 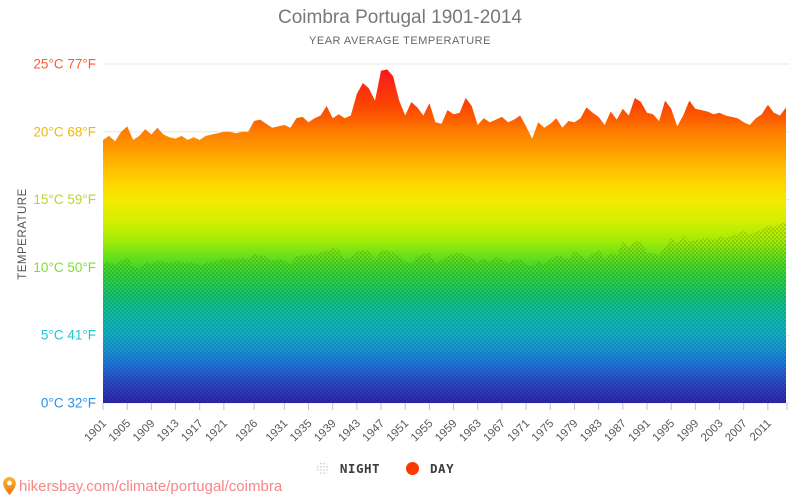 What do you see at coordinates (322, 468) in the screenshot?
I see `night-marker-icon` at bounding box center [322, 468].